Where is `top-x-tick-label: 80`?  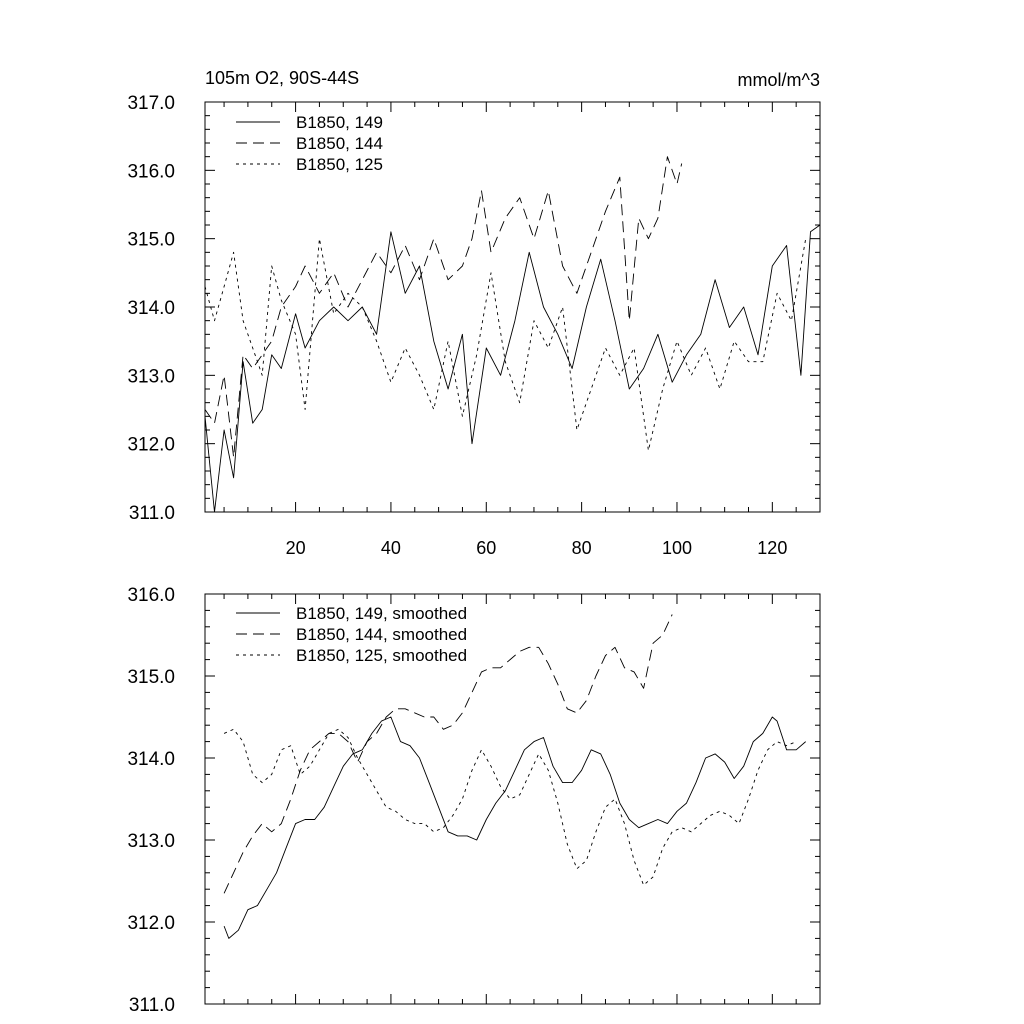 top-x-tick-label: 80 is located at coordinates (582, 548).